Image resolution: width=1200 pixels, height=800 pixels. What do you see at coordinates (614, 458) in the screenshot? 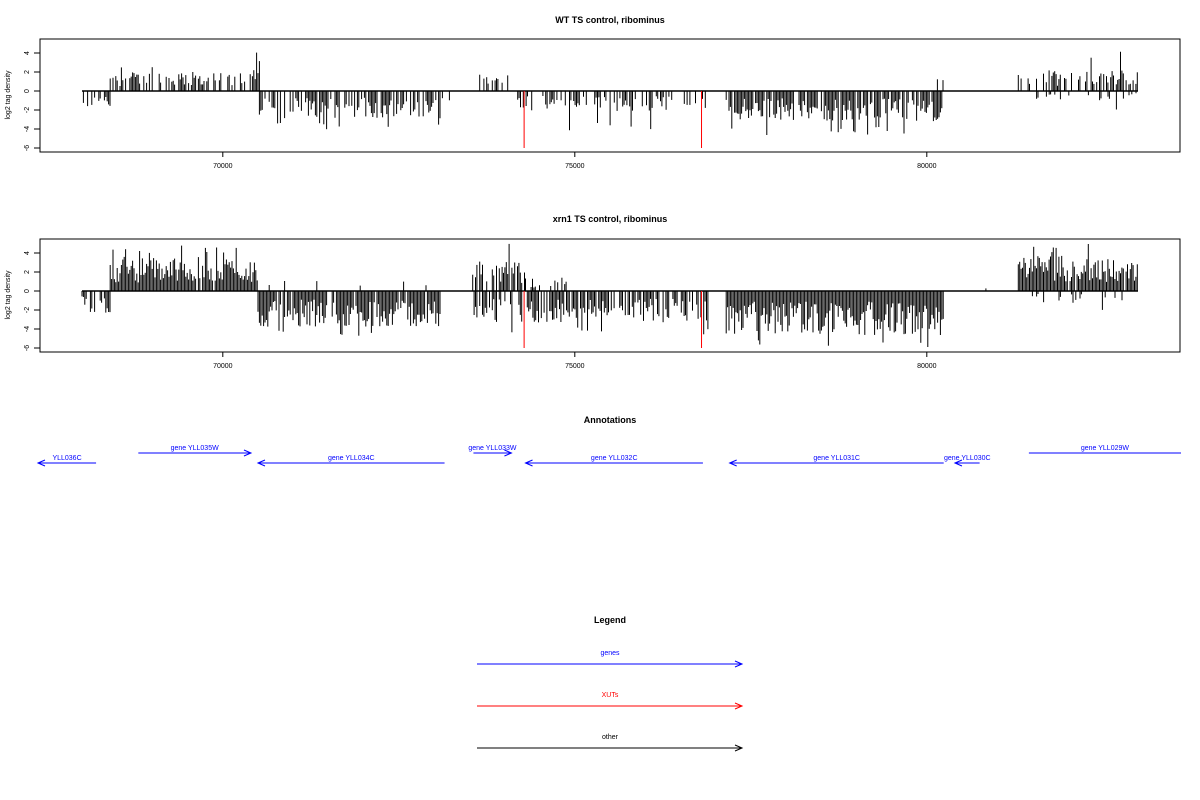
I see `annotation-label: gene YLL032C` at bounding box center [614, 458].